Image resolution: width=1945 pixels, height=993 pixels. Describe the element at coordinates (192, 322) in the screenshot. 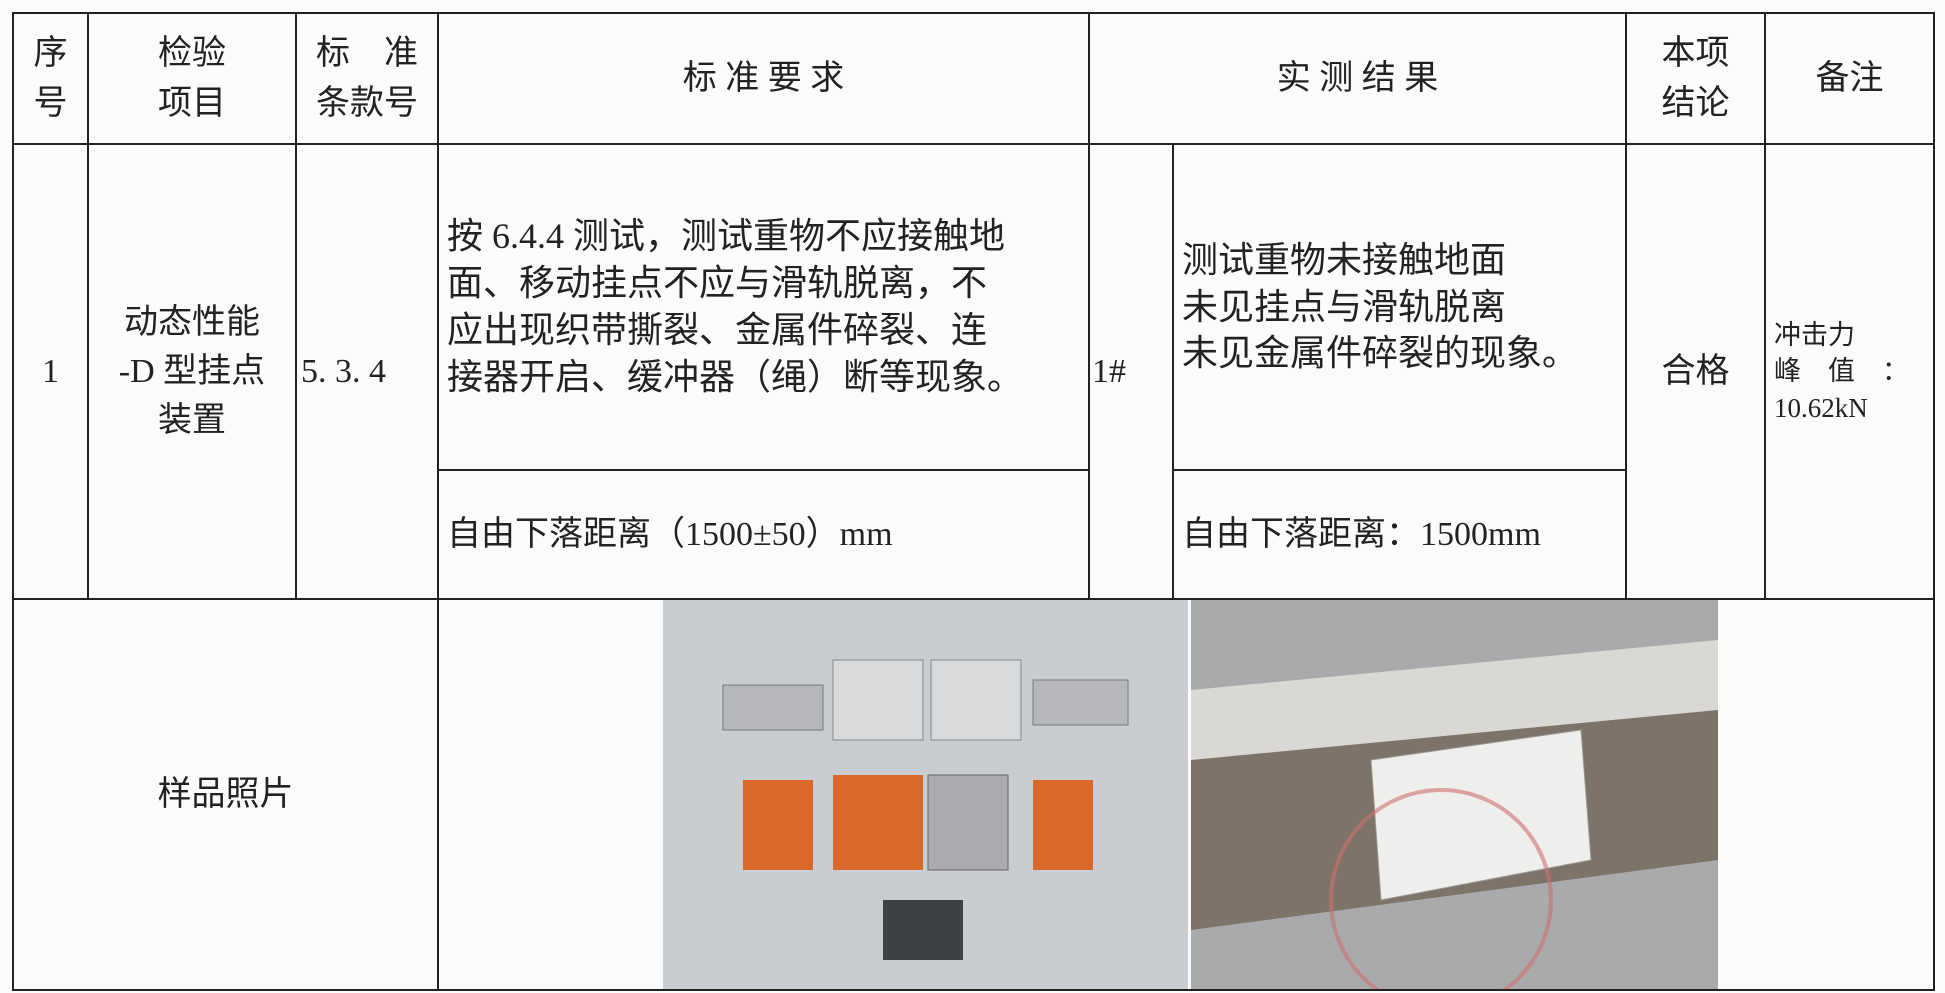

I see `cell-text: 动态性能` at that location.